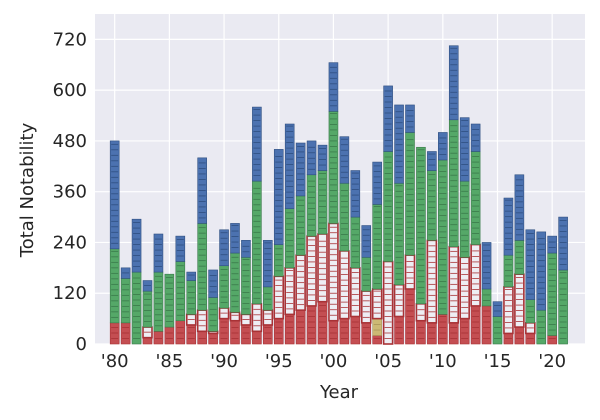 This screenshot has height=420, width=600. What do you see at coordinates (224, 361) in the screenshot?
I see `x-tick-label: '90` at bounding box center [224, 361].